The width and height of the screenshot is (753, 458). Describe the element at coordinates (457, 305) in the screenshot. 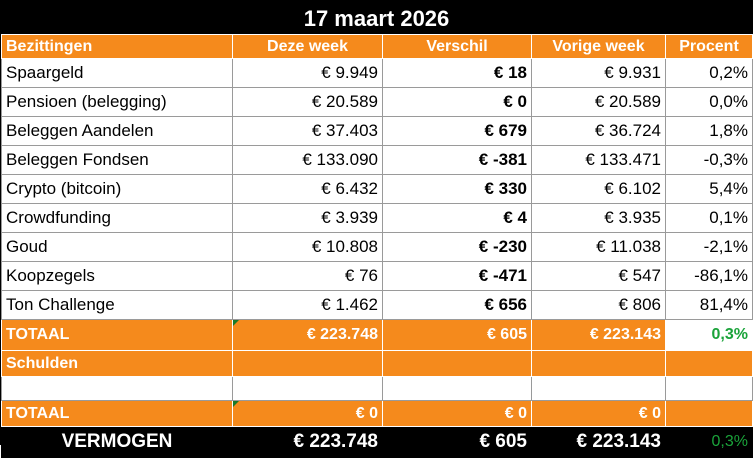

I see `difference-cell: € 656` at that location.